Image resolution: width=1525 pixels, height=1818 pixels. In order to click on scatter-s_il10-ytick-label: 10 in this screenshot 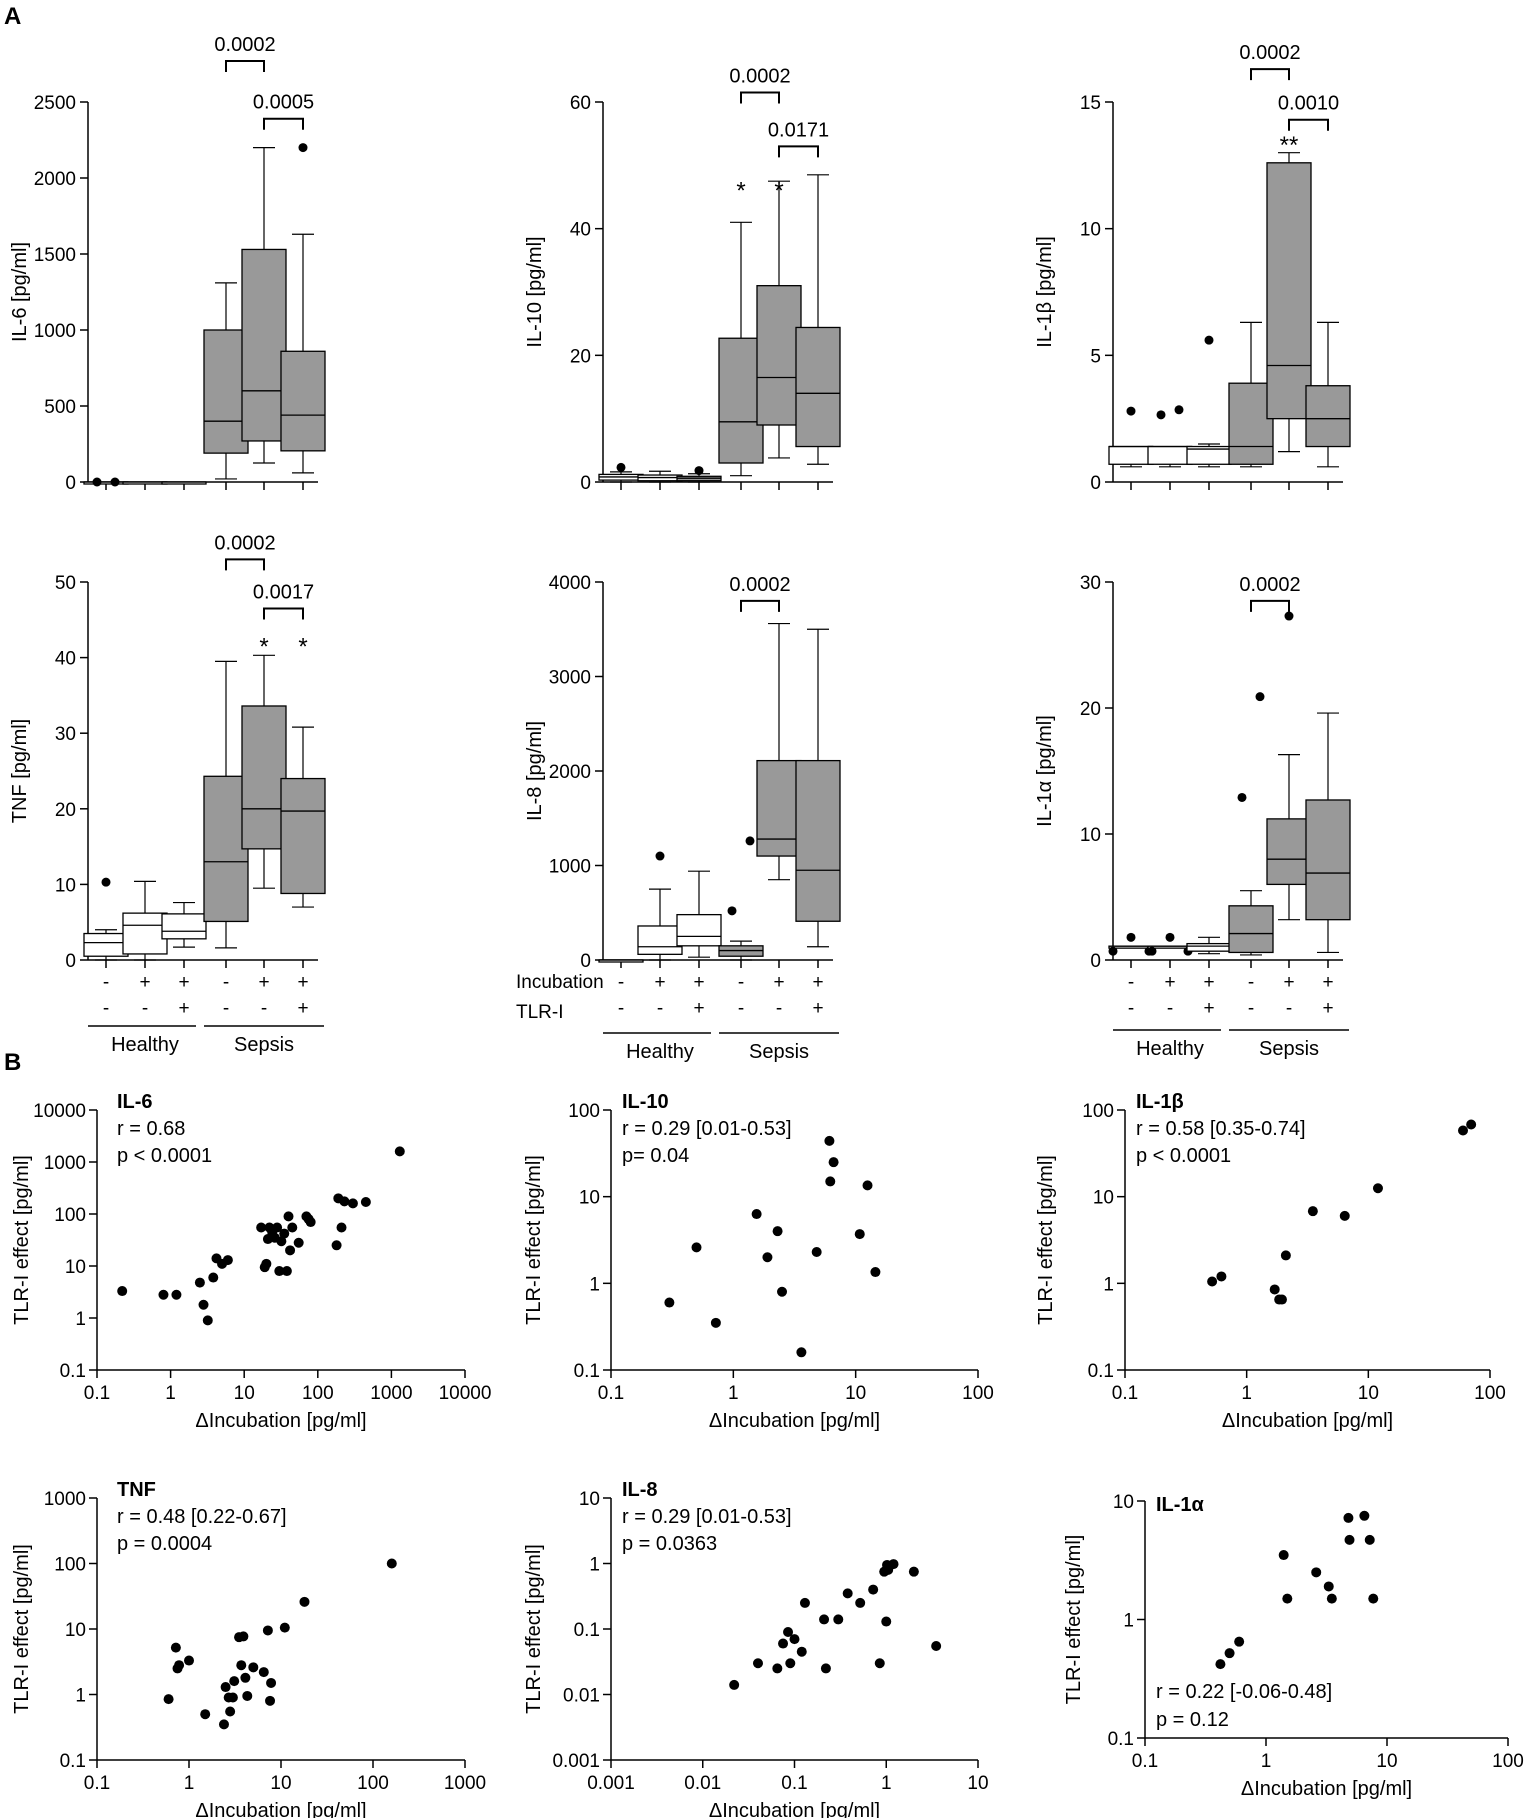, I will do `click(589, 1198)`.